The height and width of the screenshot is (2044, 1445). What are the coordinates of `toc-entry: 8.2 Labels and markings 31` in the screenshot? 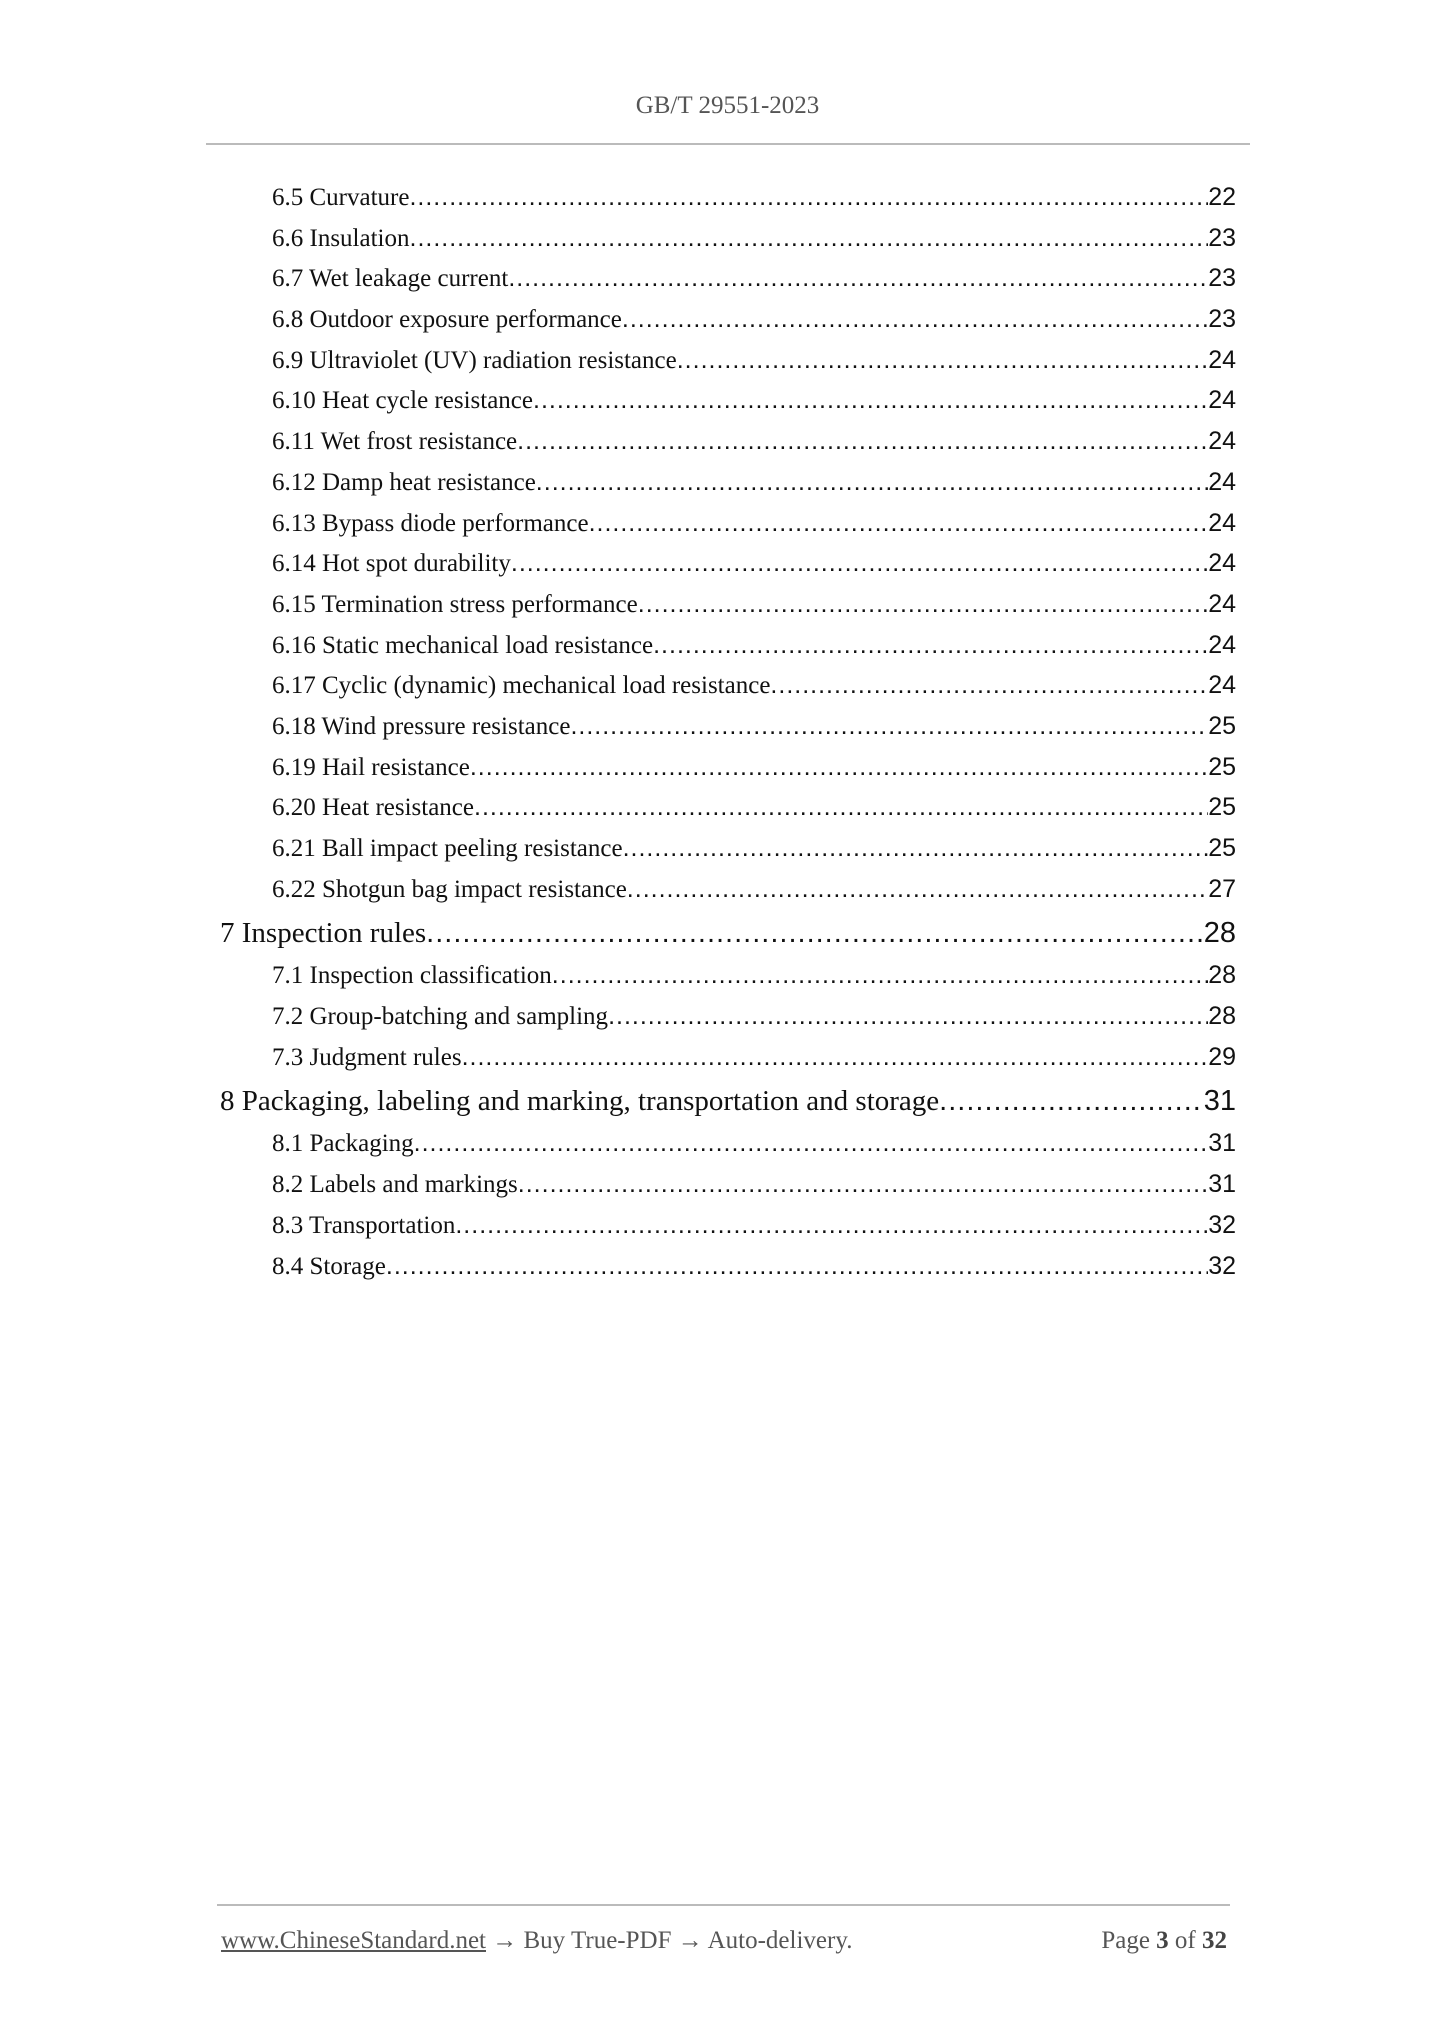 It's located at (728, 1184).